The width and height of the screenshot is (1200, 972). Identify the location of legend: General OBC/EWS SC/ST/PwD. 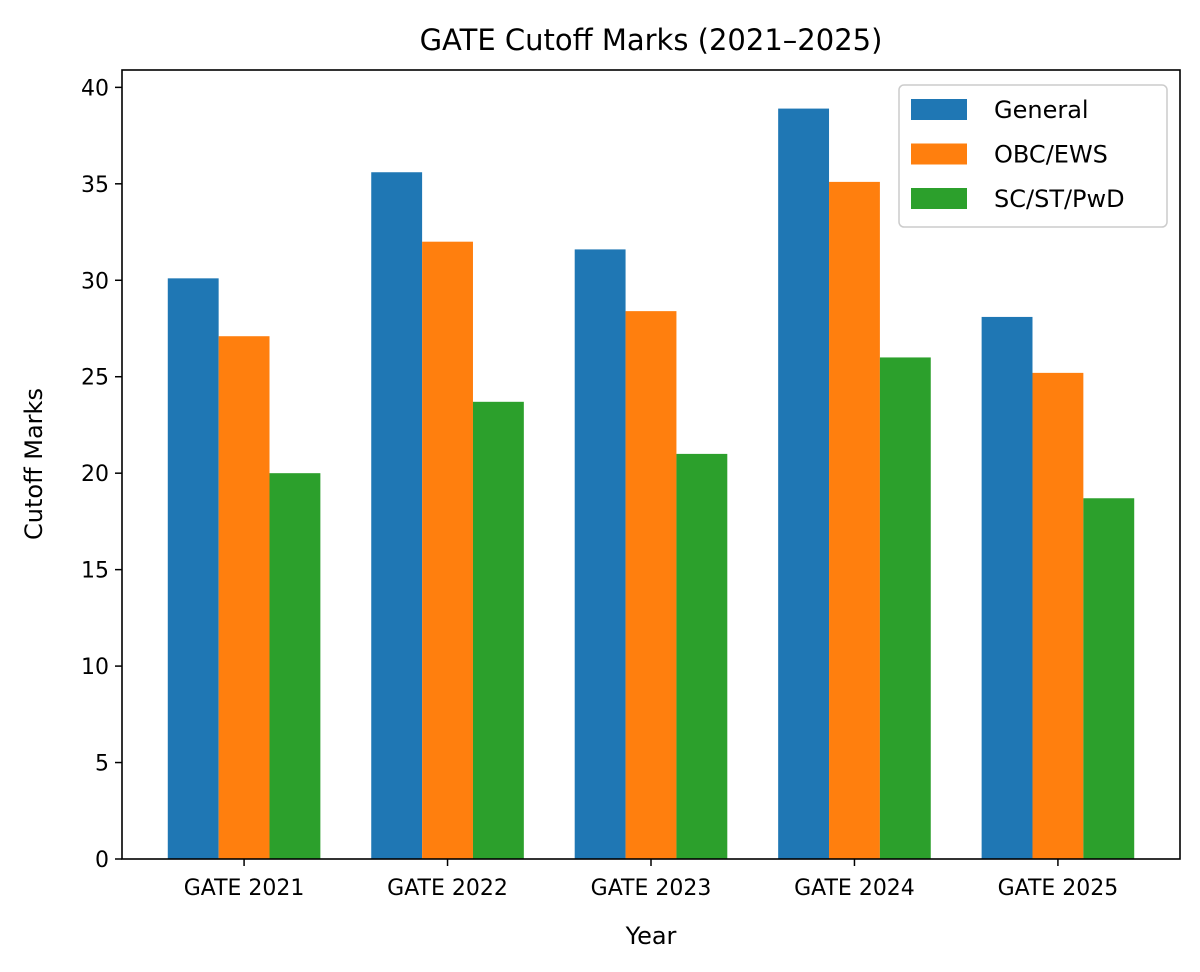
(1033, 156).